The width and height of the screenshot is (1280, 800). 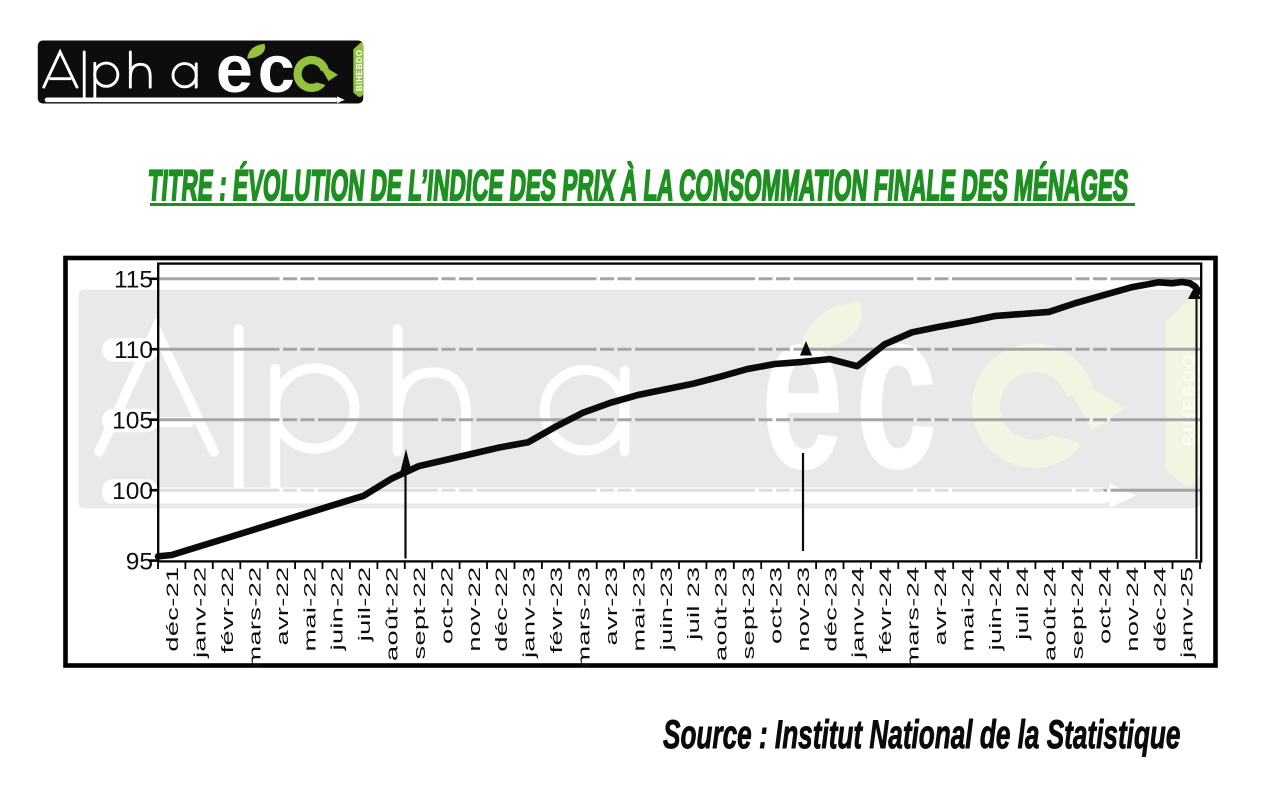 What do you see at coordinates (336, 609) in the screenshot?
I see `svg-text: juin-22` at bounding box center [336, 609].